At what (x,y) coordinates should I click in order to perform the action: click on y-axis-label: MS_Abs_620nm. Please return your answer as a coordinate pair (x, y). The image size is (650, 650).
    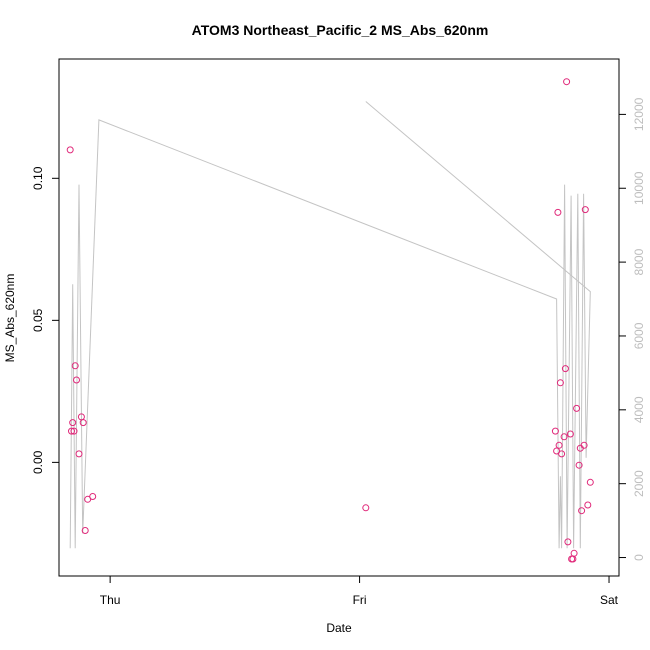
    Looking at the image, I should click on (10, 318).